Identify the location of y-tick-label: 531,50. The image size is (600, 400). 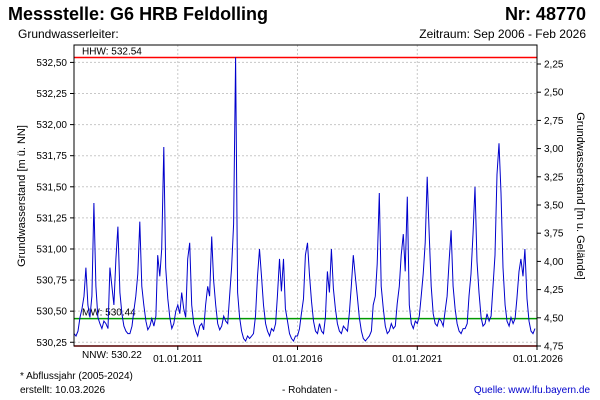
(51, 187).